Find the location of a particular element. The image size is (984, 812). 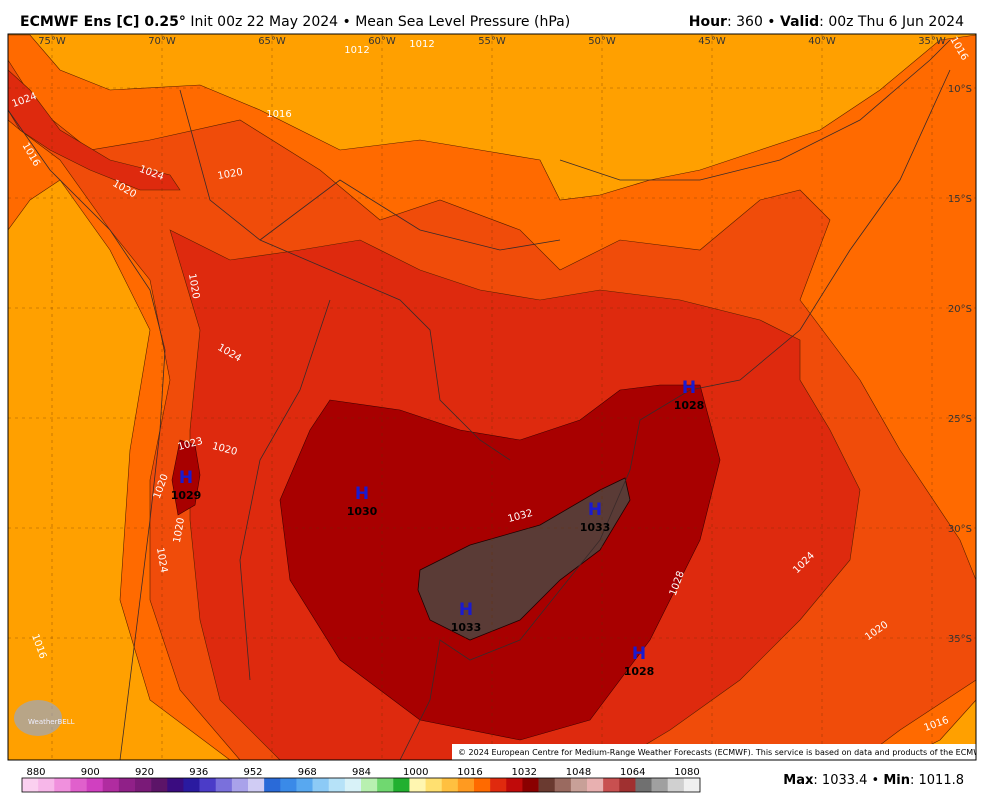

min-value: : 1011.8 is located at coordinates (937, 780).